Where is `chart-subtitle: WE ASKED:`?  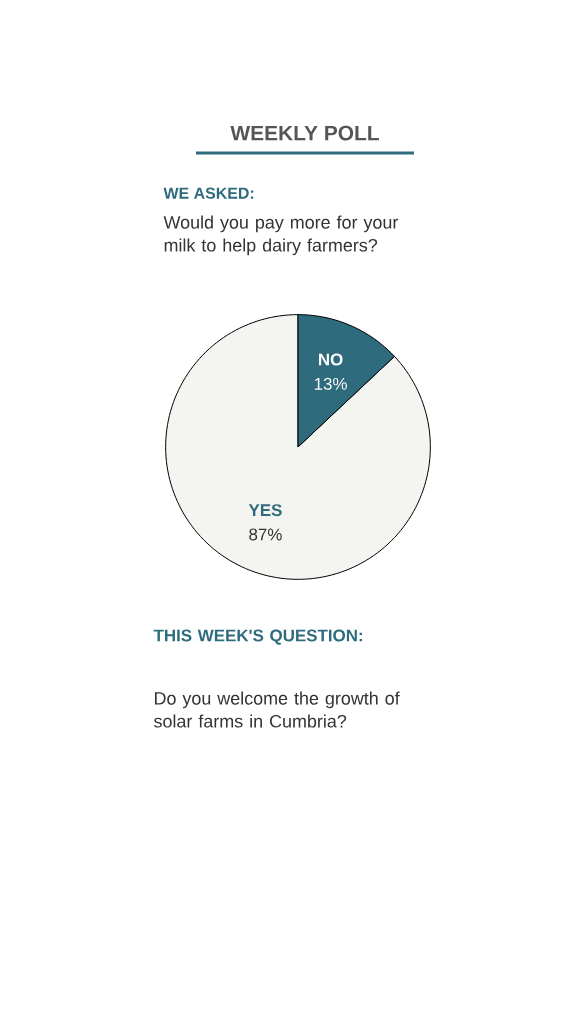 chart-subtitle: WE ASKED: is located at coordinates (208, 193).